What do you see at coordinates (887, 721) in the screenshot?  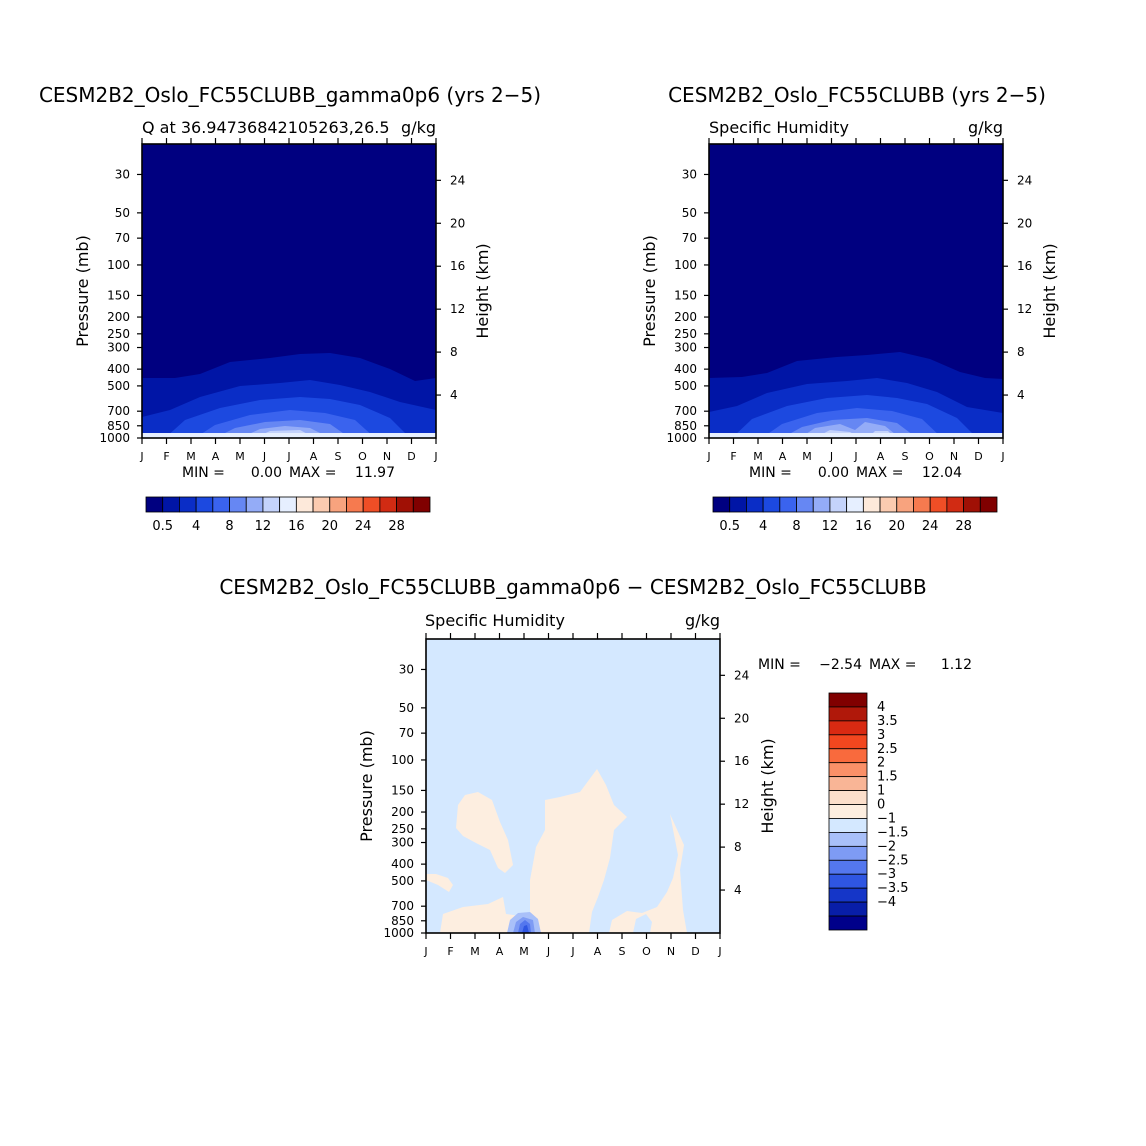 I see `colorbar-label: 3.5` at bounding box center [887, 721].